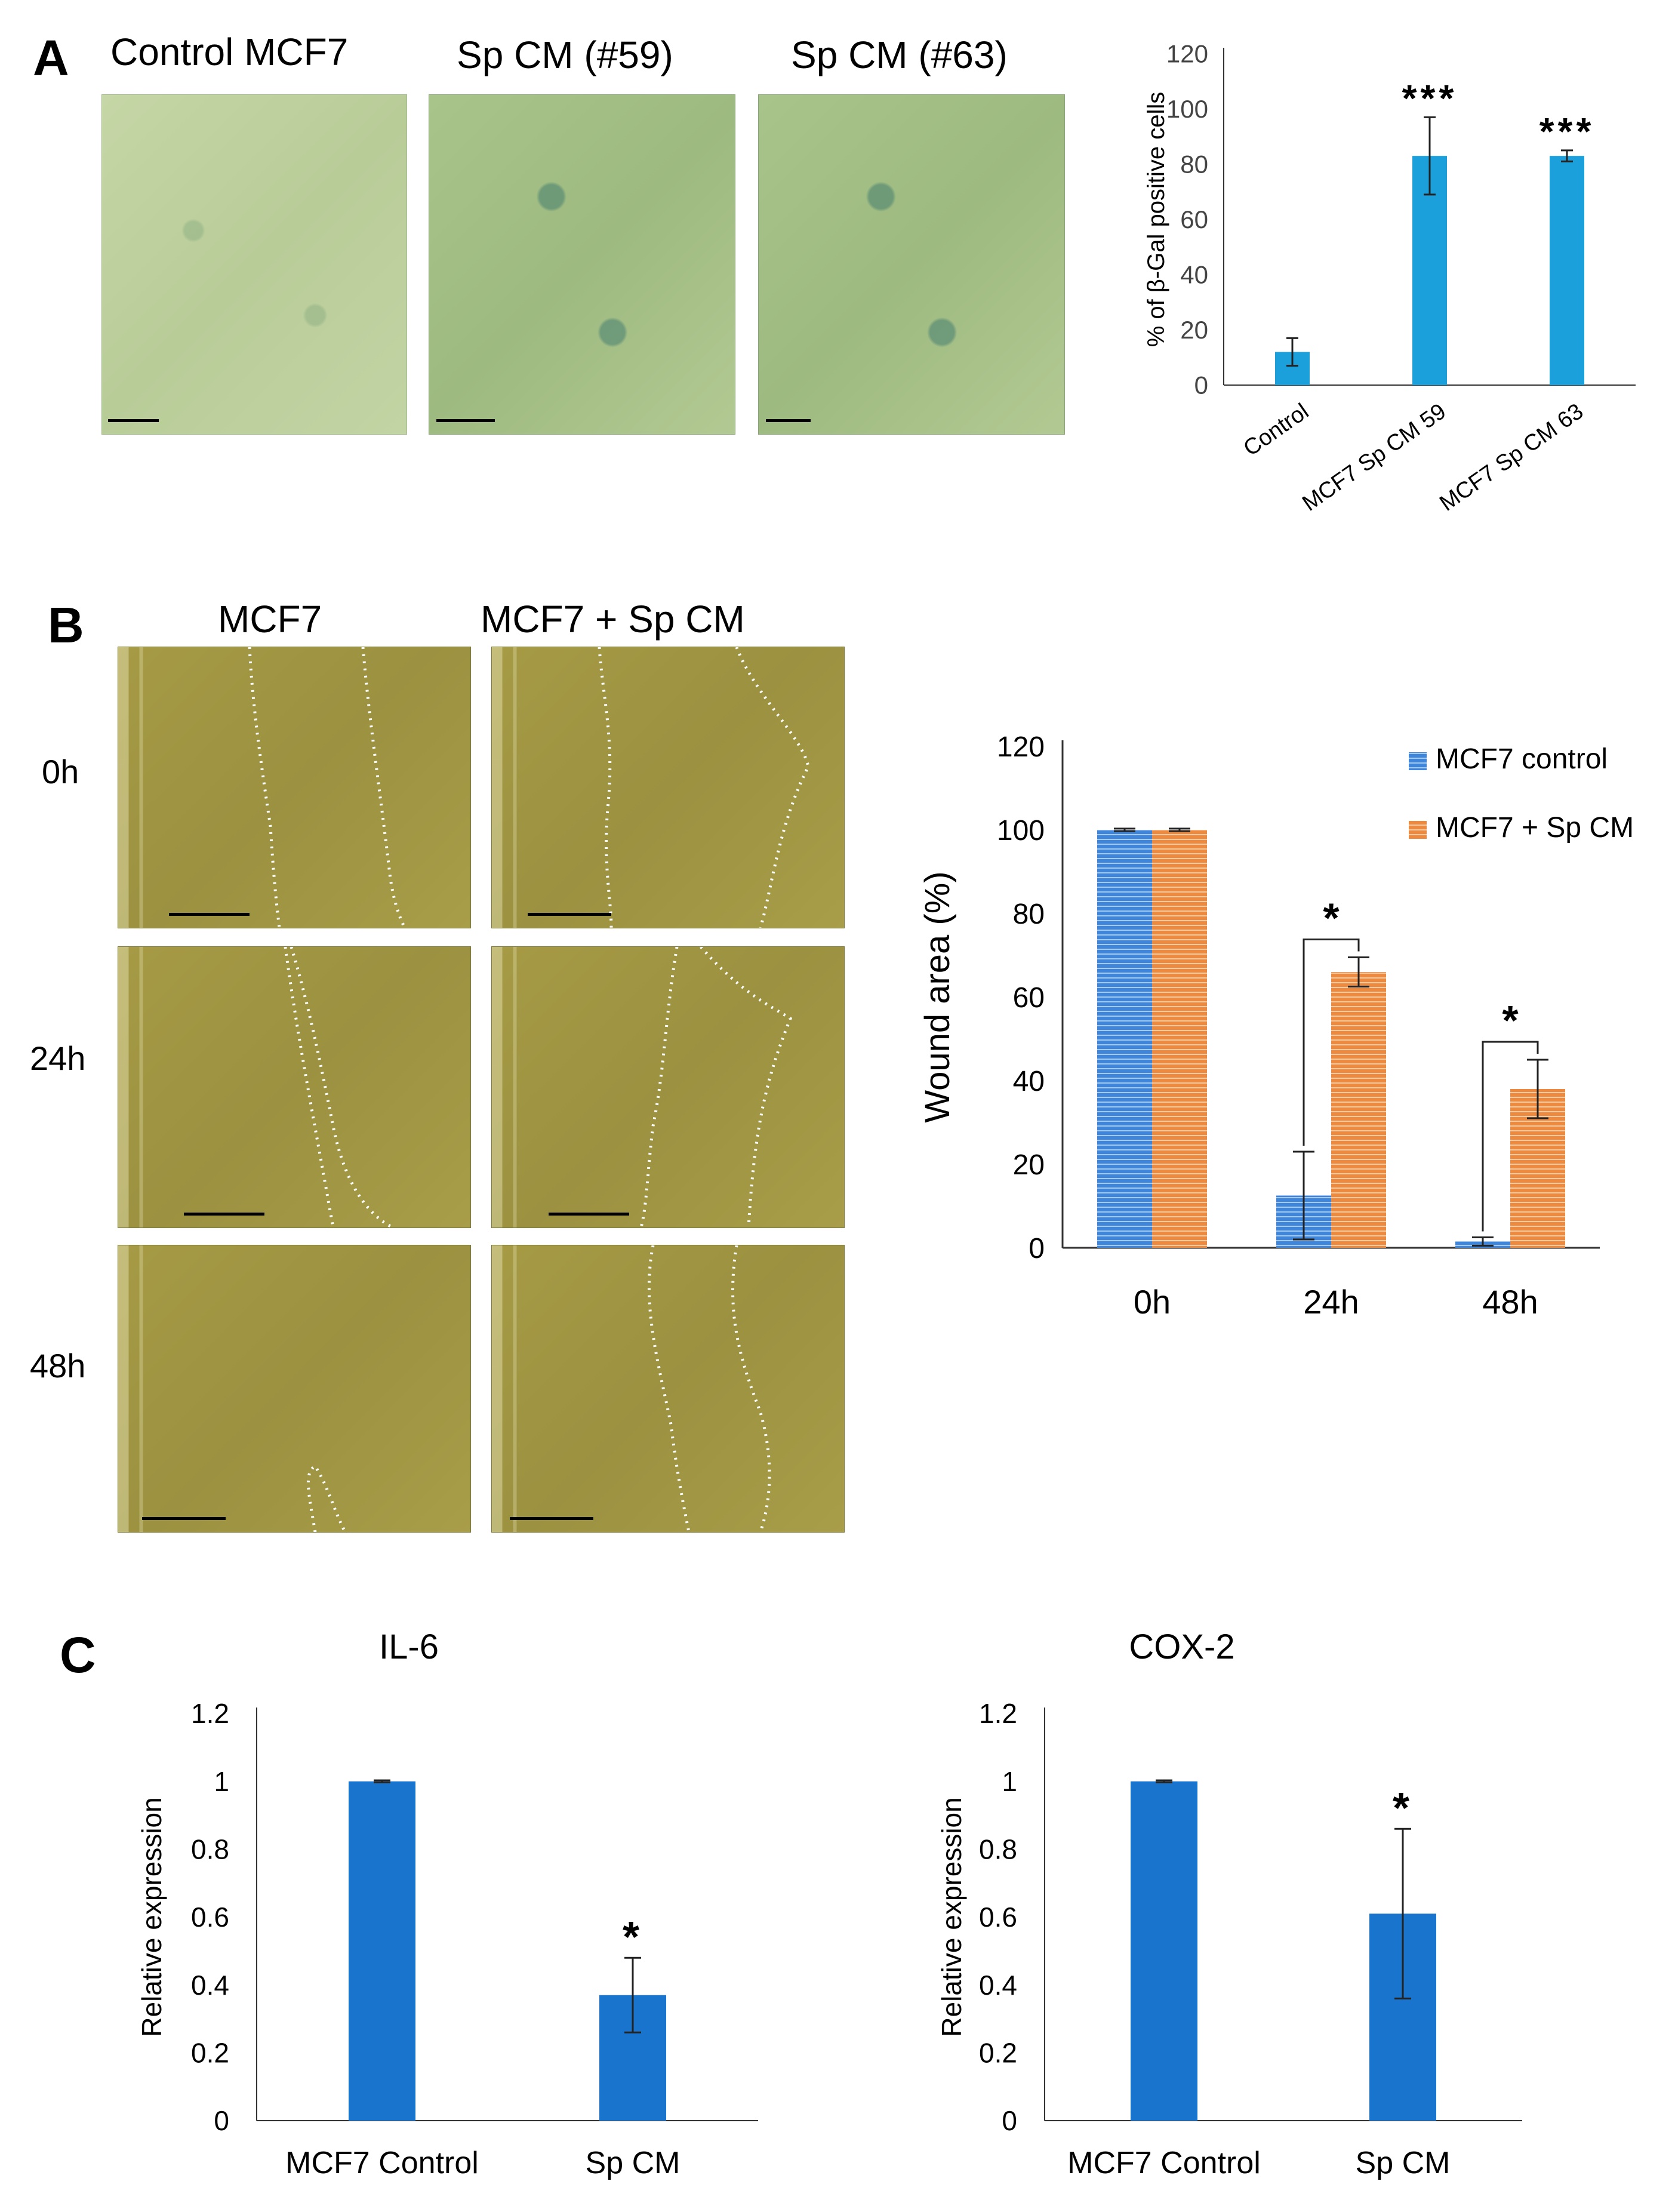  I want to click on legend-label: MCF7 + Sp CM, so click(1535, 828).